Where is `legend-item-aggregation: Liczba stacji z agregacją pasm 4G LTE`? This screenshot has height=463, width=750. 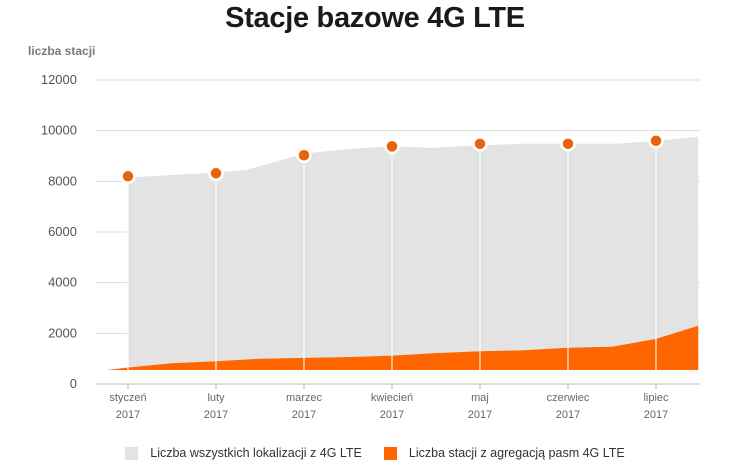
legend-item-aggregation: Liczba stacji z agregacją pasm 4G LTE is located at coordinates (504, 453).